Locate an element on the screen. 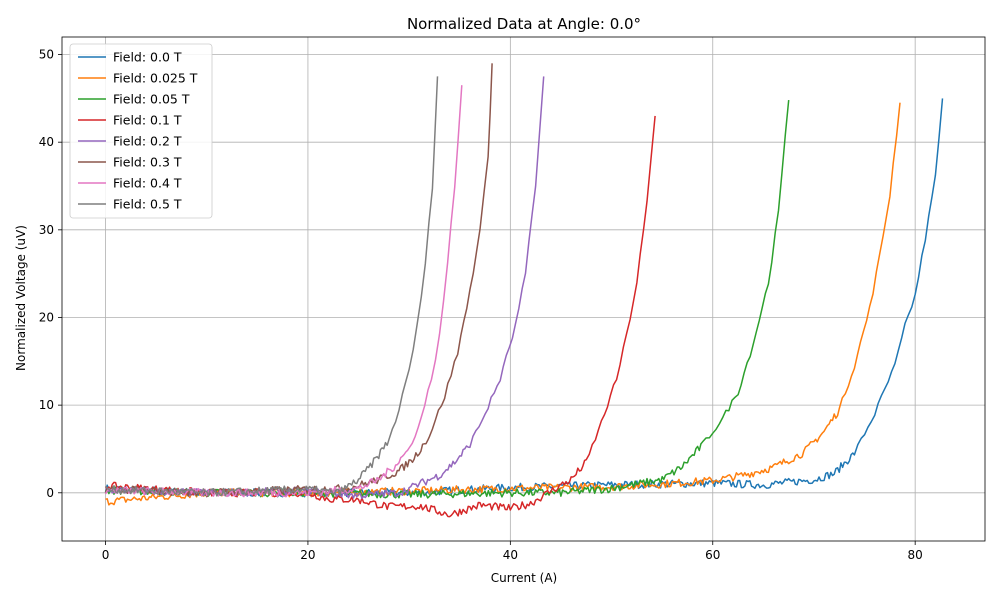  legend-entry: Field: 0.0 T is located at coordinates (147, 57).